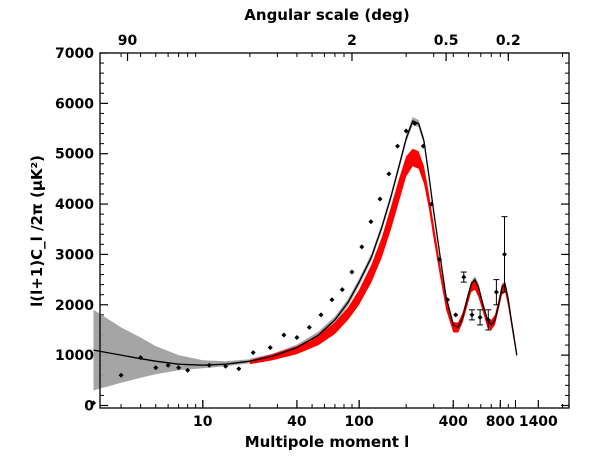 The width and height of the screenshot is (598, 469). Describe the element at coordinates (74, 205) in the screenshot. I see `y-tick-label: 4000` at that location.